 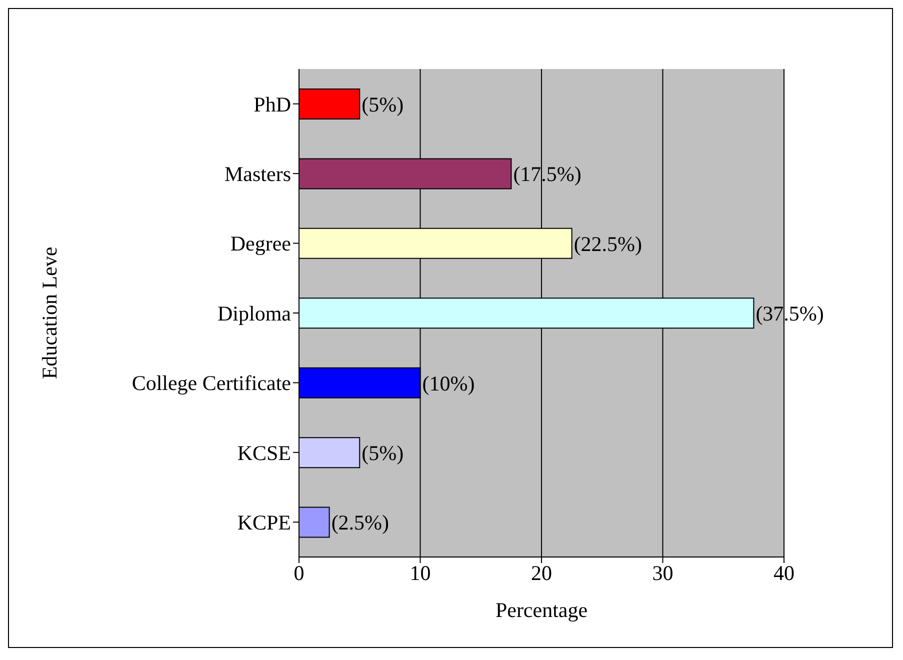 I want to click on x-tick-label: 20, so click(x=541, y=572).